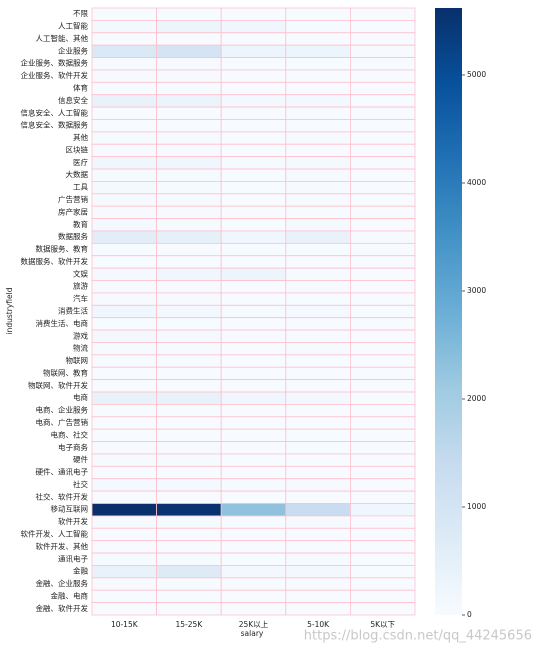 The height and width of the screenshot is (652, 541). I want to click on y-tick-label: 金融、企业服务, so click(62, 583).